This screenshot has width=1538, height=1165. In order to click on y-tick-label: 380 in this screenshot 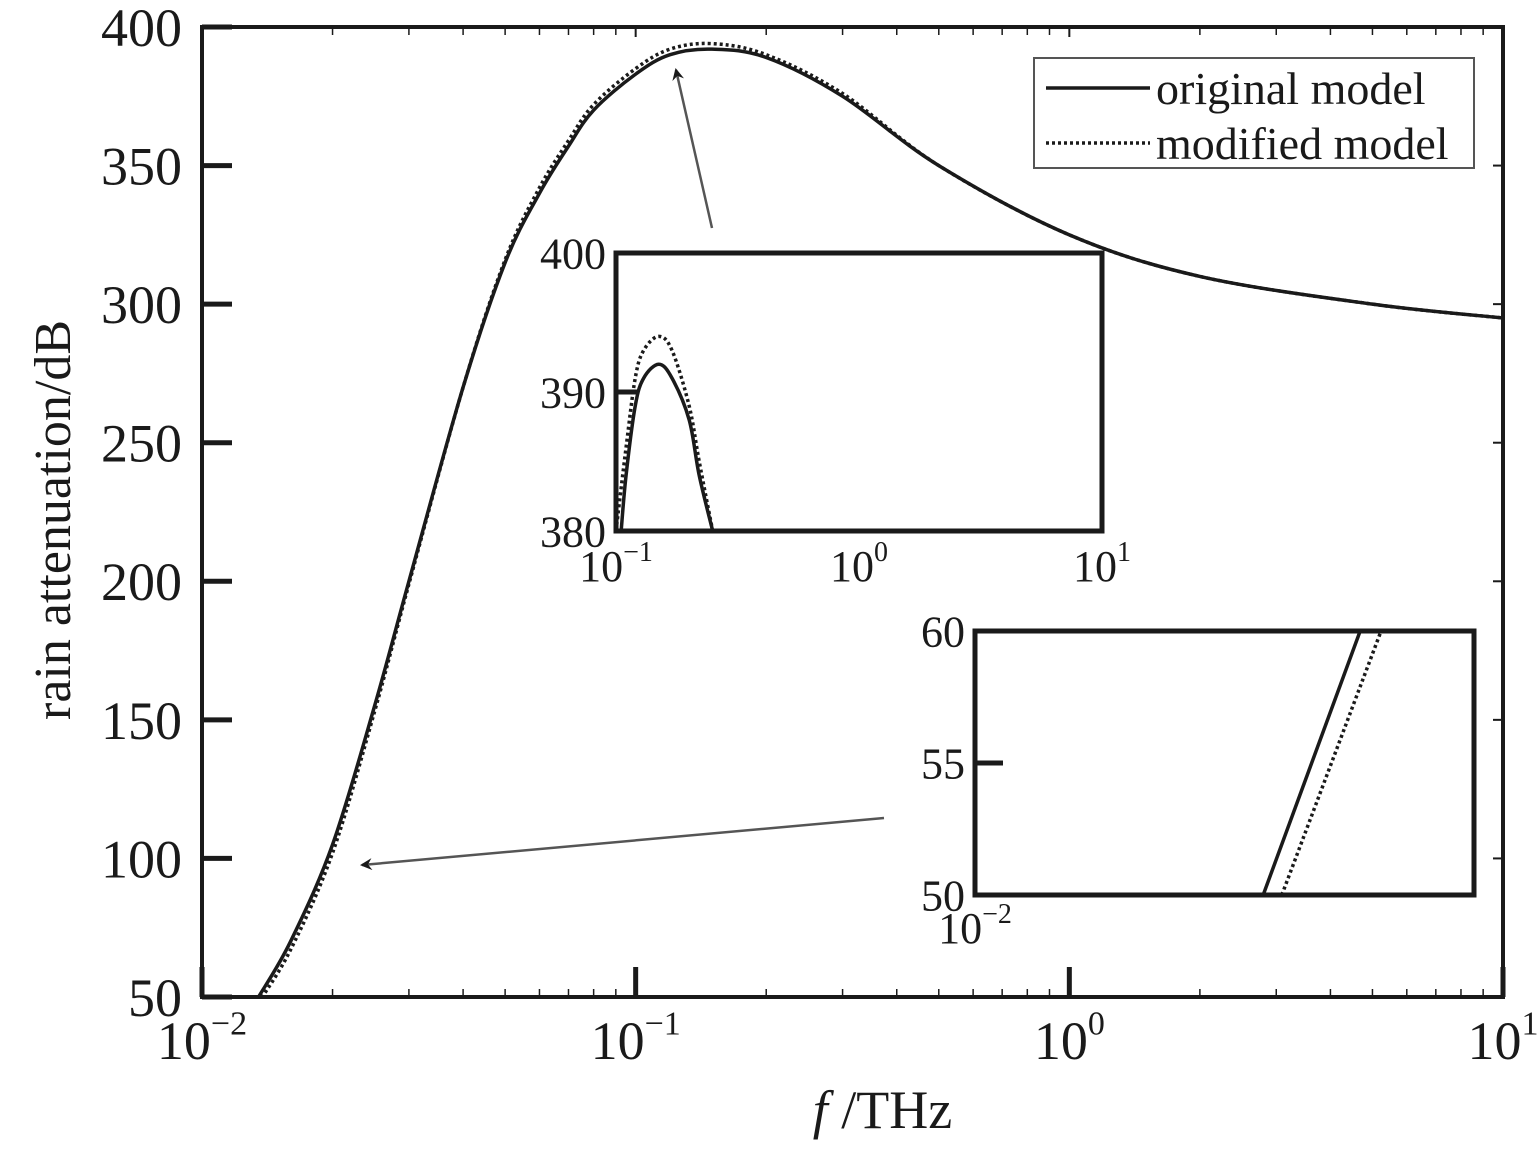, I will do `click(573, 531)`.